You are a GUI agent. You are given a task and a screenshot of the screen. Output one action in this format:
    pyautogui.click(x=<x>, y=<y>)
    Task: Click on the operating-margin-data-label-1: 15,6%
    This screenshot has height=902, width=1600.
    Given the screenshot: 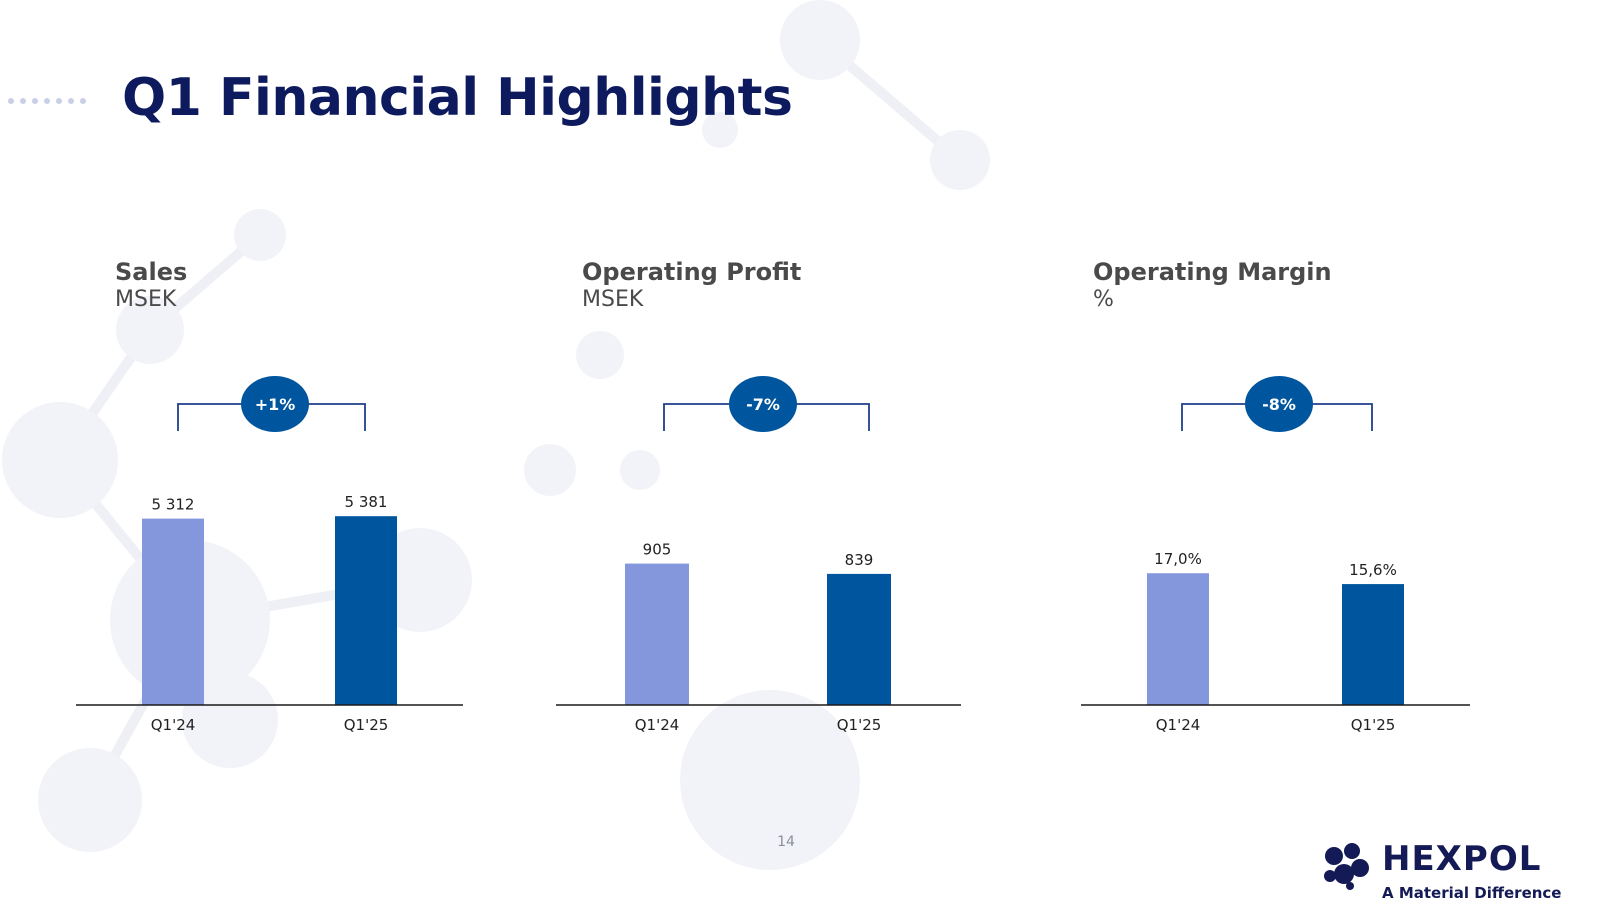 What is the action you would take?
    pyautogui.click(x=1373, y=570)
    